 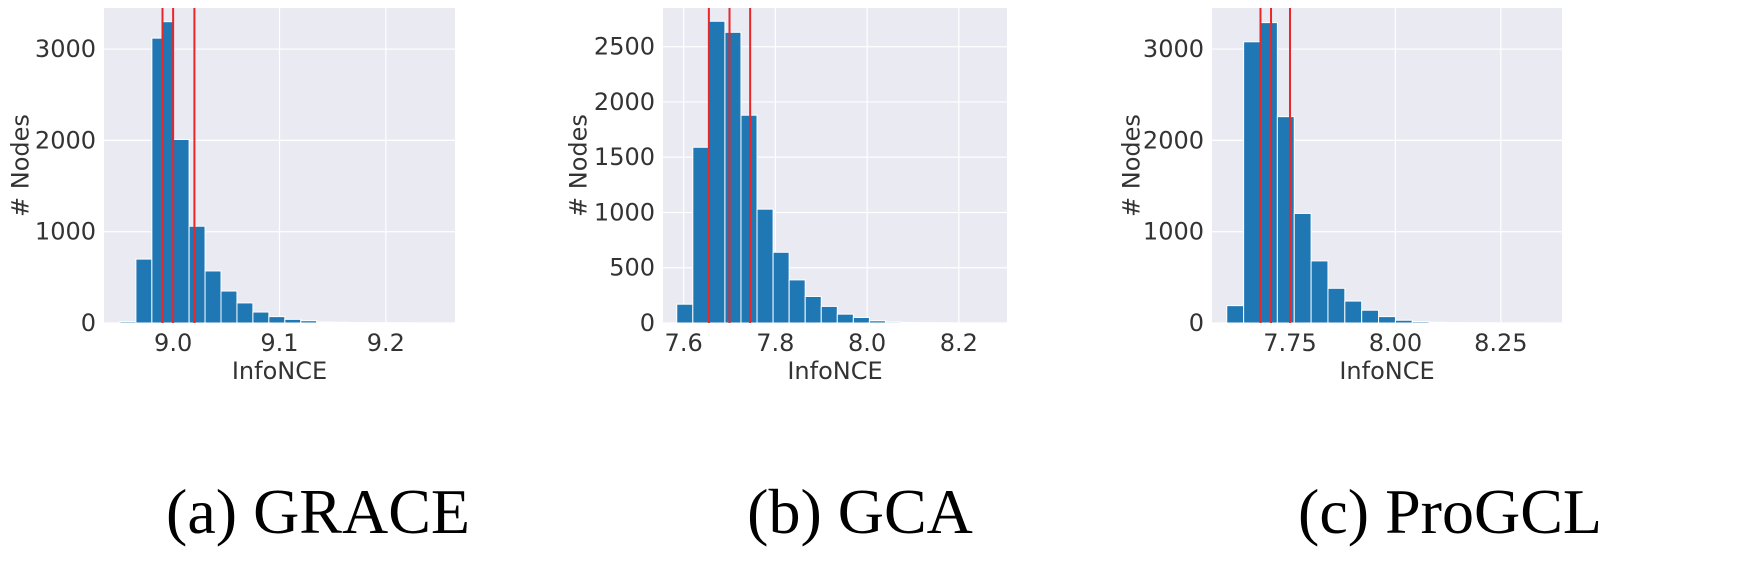 I want to click on gca-ytick-label-3: 1500, so click(x=624, y=157).